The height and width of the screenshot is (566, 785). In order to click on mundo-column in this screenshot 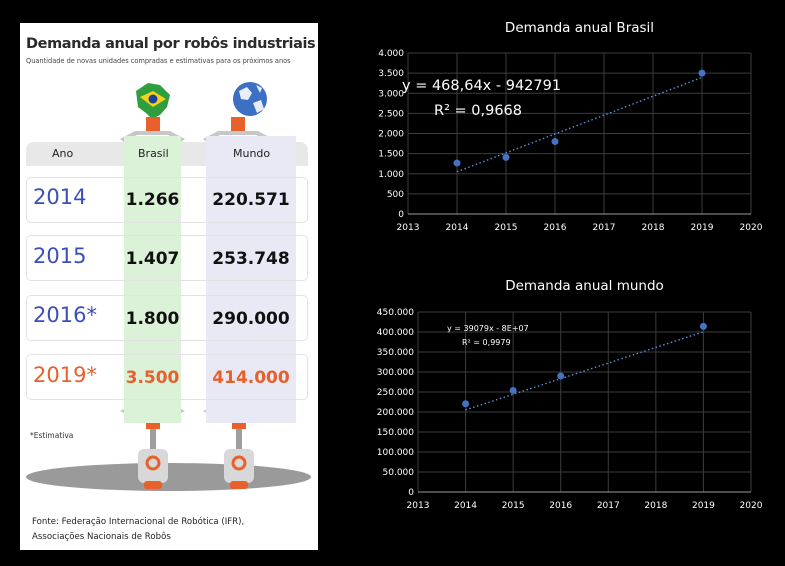, I will do `click(251, 279)`.